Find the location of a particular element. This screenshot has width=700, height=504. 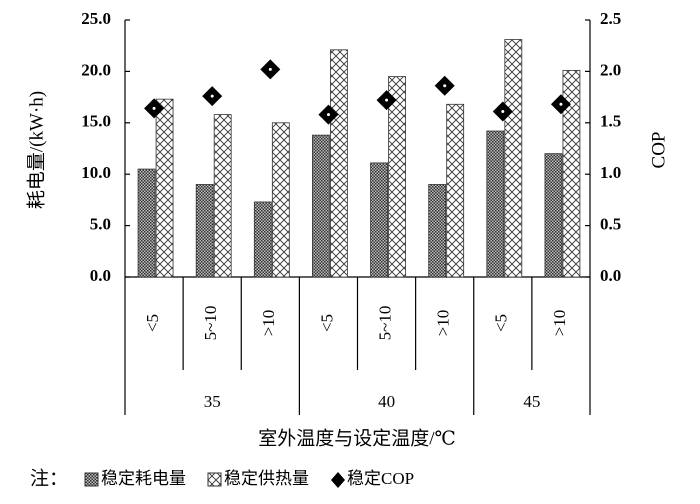

legend-label: 稳定供热量 is located at coordinates (266, 478).